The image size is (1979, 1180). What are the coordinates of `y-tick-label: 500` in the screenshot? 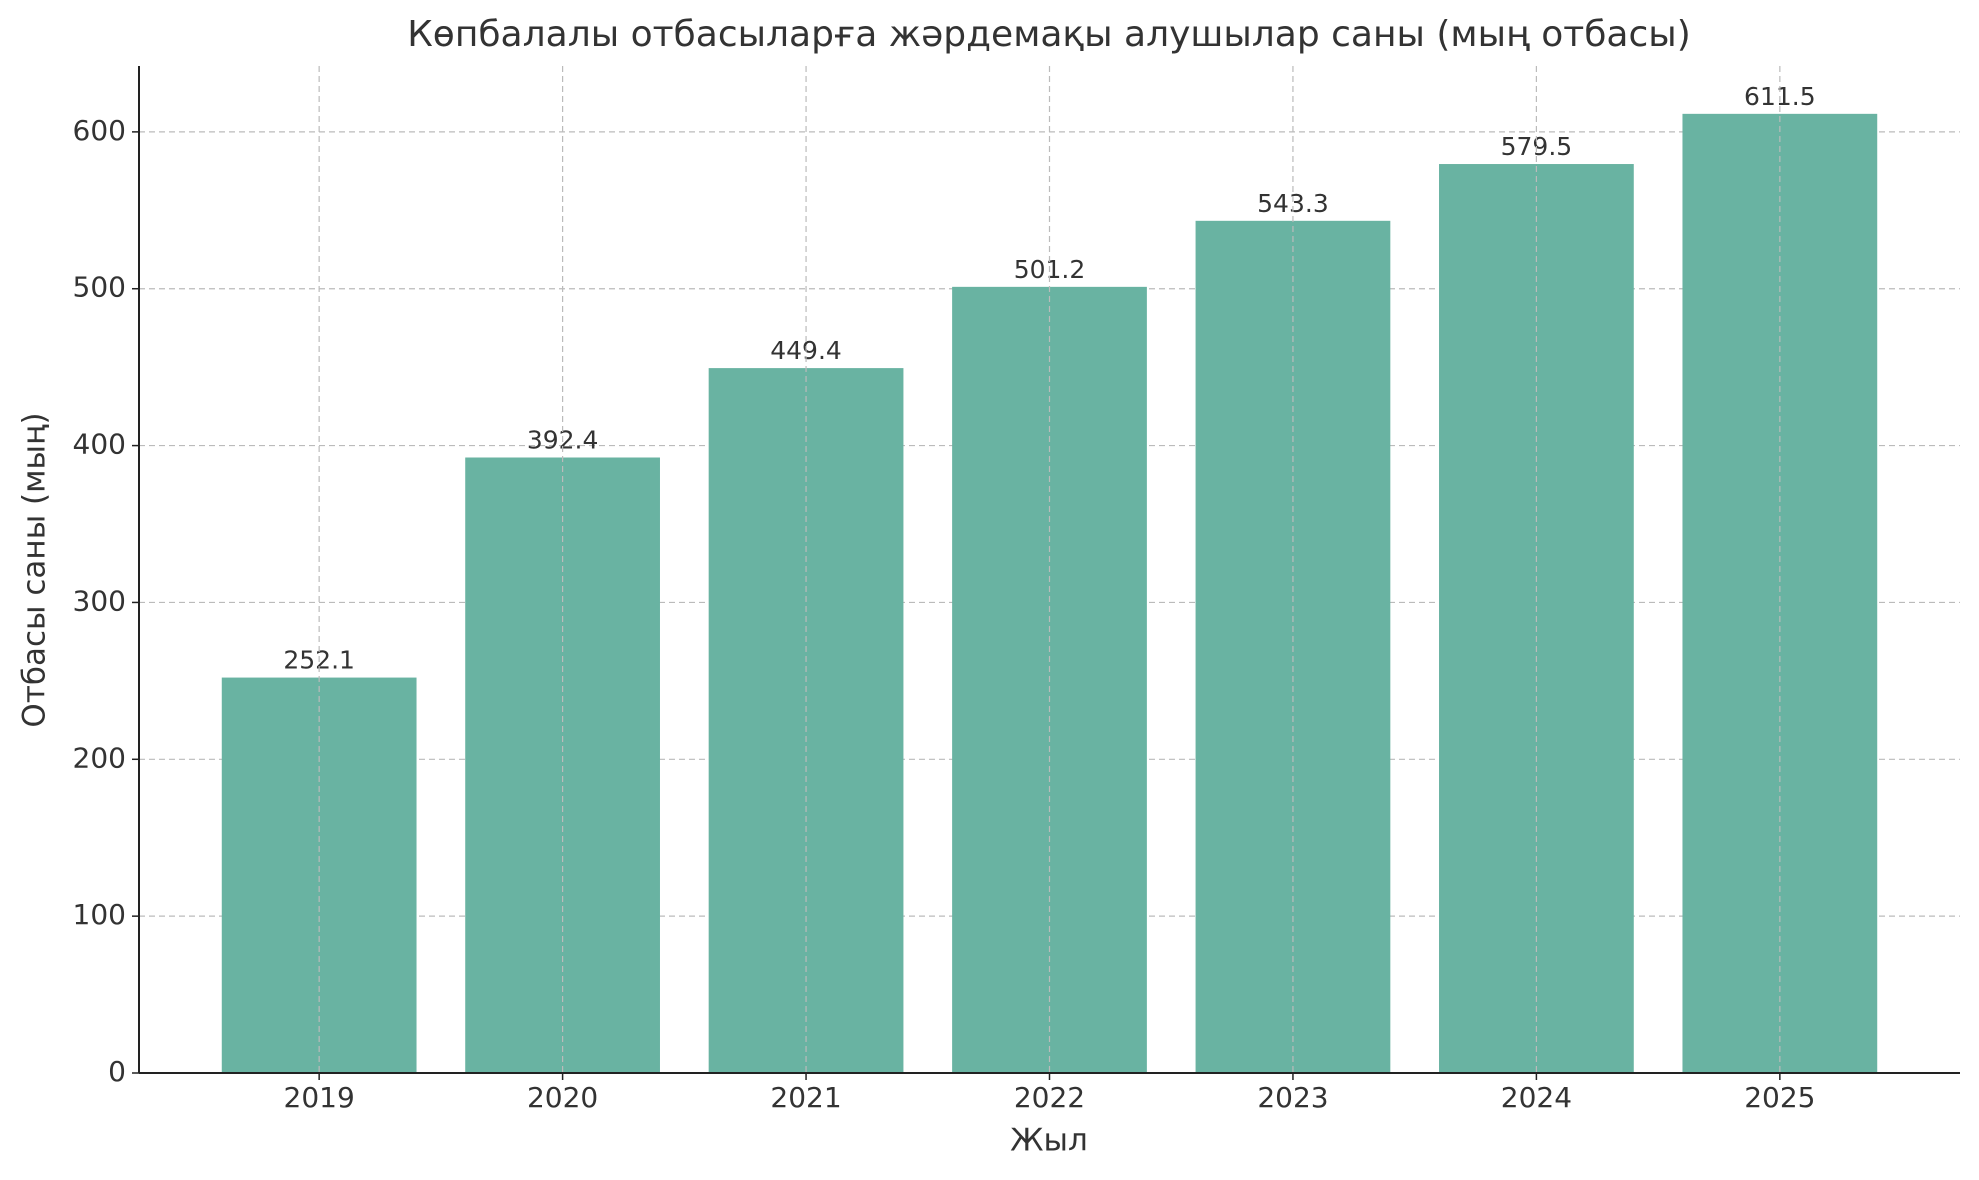 It's located at (99, 287).